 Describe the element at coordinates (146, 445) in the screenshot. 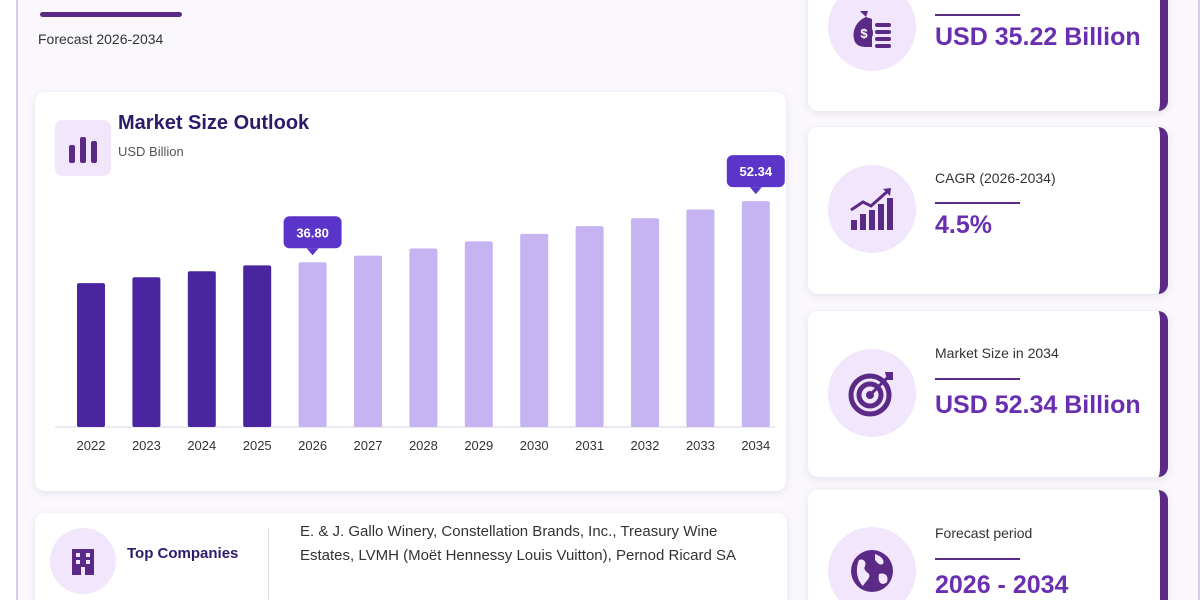

I see `x-tick-label: 2023` at that location.